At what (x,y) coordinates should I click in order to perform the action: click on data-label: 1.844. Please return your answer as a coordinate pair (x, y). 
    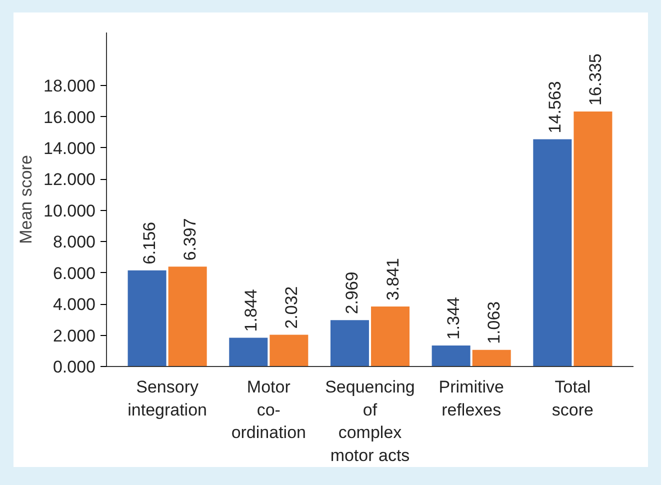
    Looking at the image, I should click on (250, 310).